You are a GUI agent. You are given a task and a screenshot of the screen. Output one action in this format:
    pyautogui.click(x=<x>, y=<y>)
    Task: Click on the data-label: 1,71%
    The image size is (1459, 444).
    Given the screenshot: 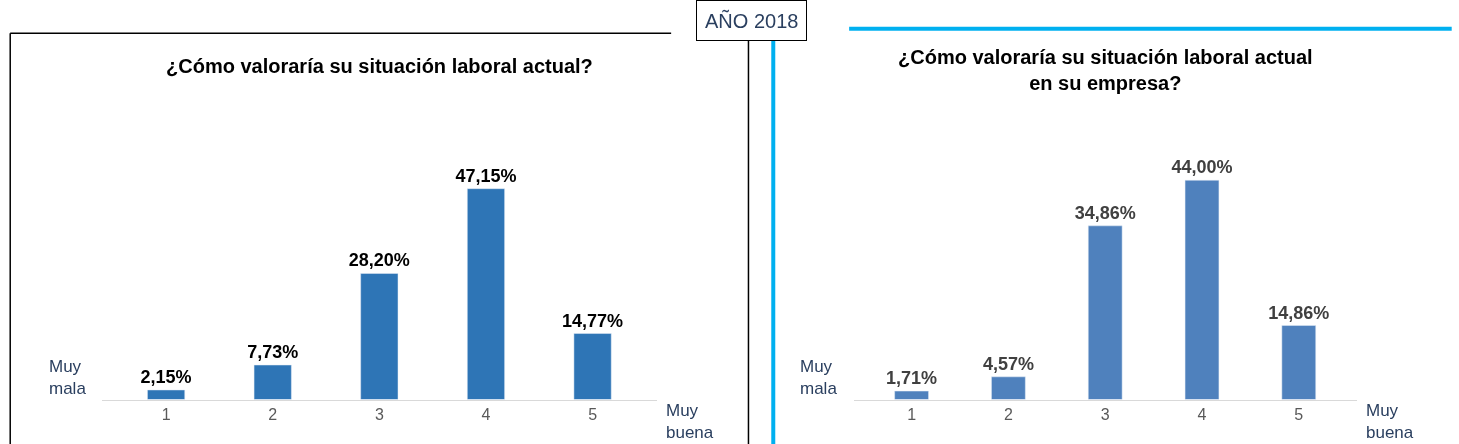 What is the action you would take?
    pyautogui.click(x=912, y=378)
    